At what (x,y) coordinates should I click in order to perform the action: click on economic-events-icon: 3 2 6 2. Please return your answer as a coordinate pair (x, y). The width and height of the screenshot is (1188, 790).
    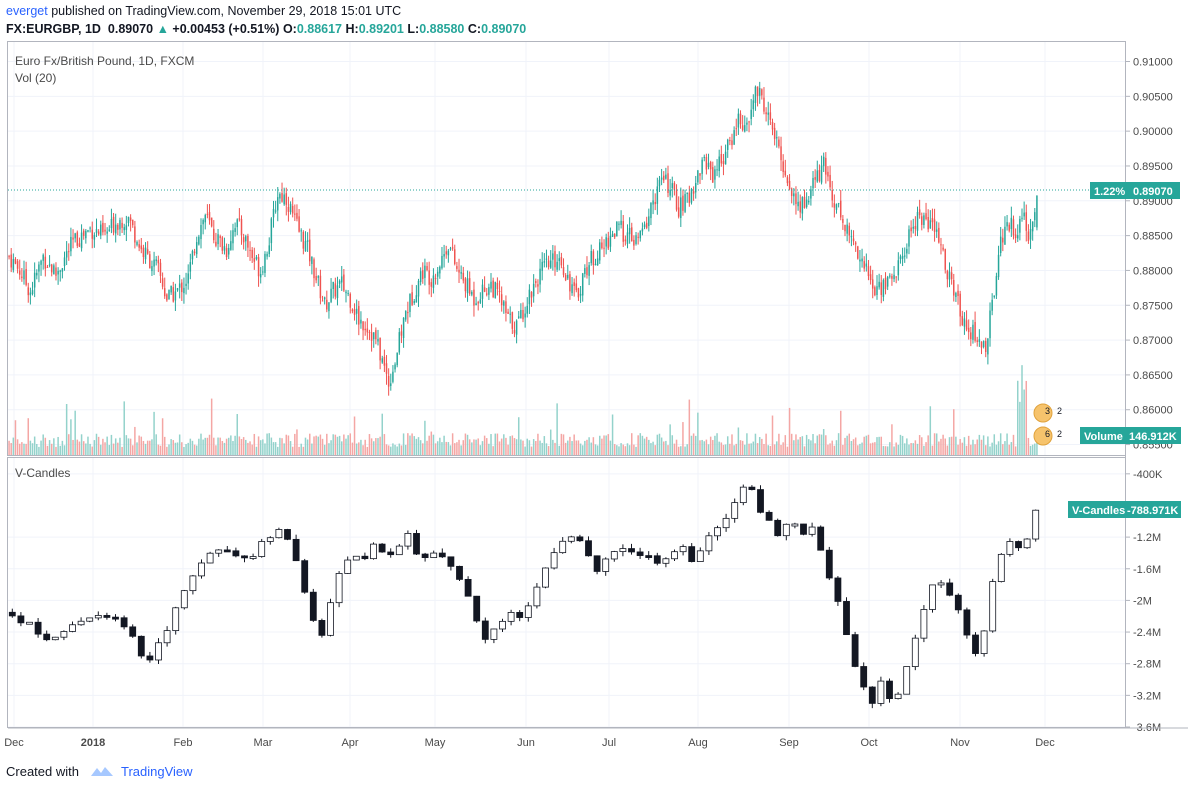
    Looking at the image, I should click on (1047, 424).